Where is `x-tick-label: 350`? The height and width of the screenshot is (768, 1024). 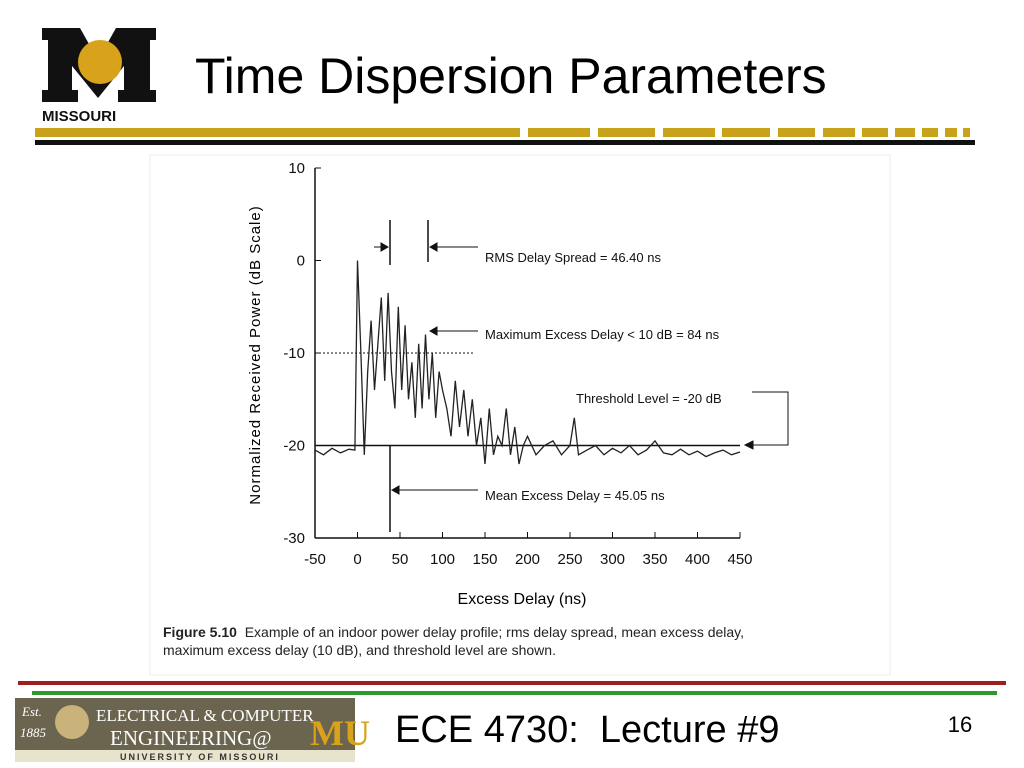
x-tick-label: 350 is located at coordinates (654, 559).